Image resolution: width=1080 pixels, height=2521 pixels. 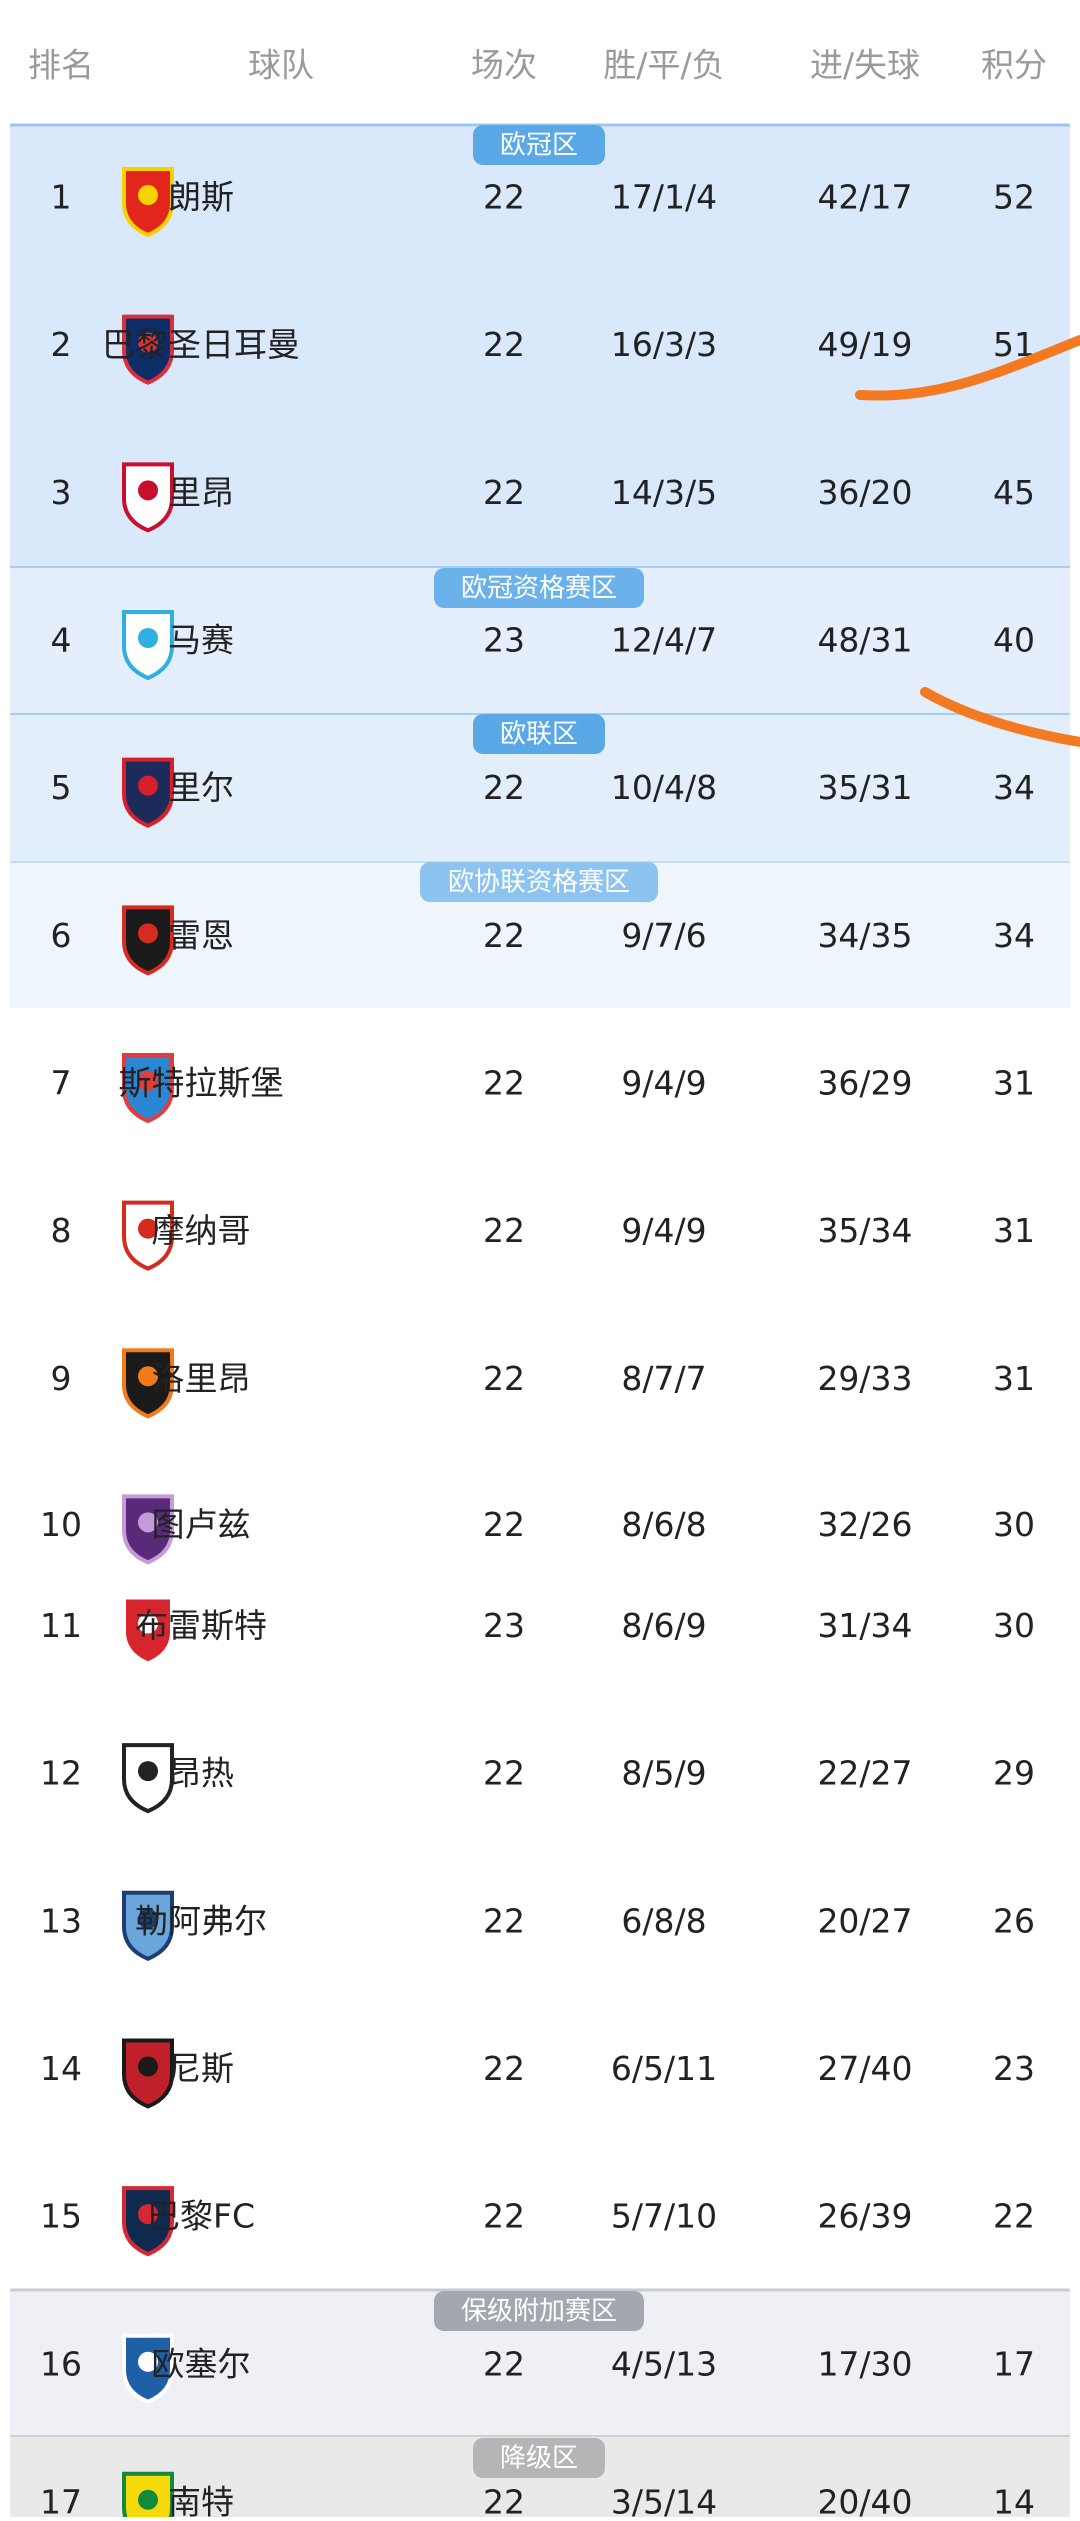 I want to click on goals: 49/19, so click(x=864, y=344).